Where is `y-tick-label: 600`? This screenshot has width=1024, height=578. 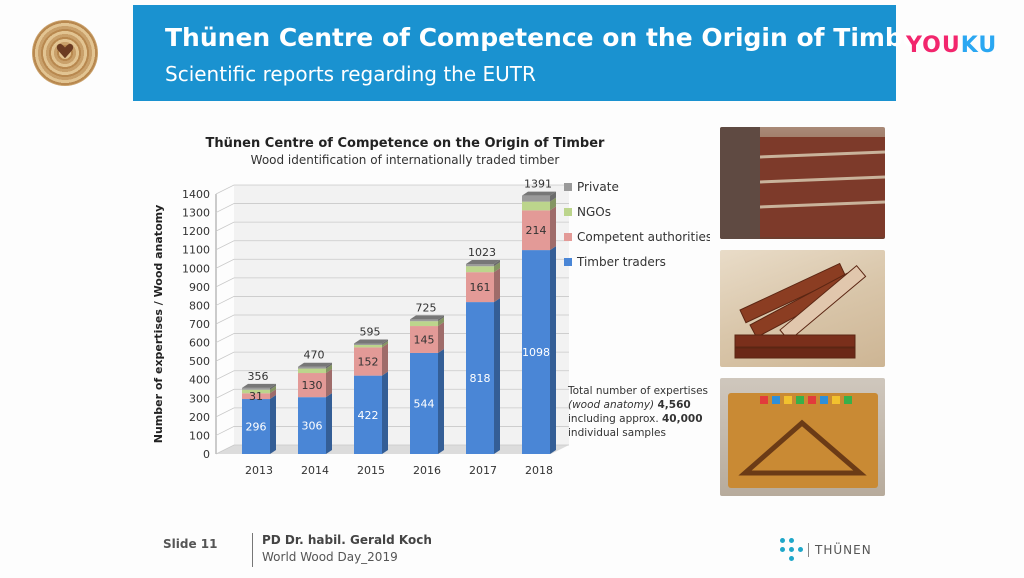 y-tick-label: 600 is located at coordinates (199, 343).